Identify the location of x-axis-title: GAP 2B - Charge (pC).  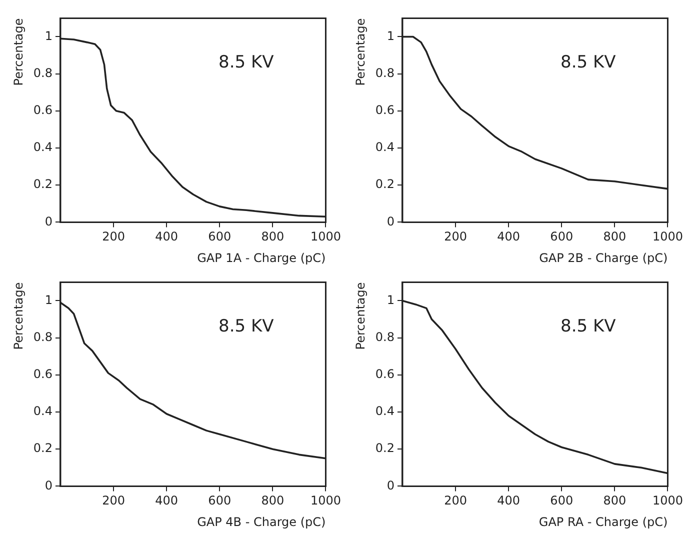
(603, 257).